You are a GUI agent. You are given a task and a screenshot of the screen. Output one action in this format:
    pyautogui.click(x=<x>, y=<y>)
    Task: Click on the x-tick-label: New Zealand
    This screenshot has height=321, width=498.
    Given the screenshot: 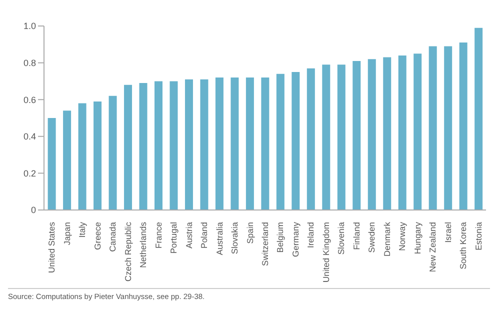 What is the action you would take?
    pyautogui.click(x=433, y=247)
    